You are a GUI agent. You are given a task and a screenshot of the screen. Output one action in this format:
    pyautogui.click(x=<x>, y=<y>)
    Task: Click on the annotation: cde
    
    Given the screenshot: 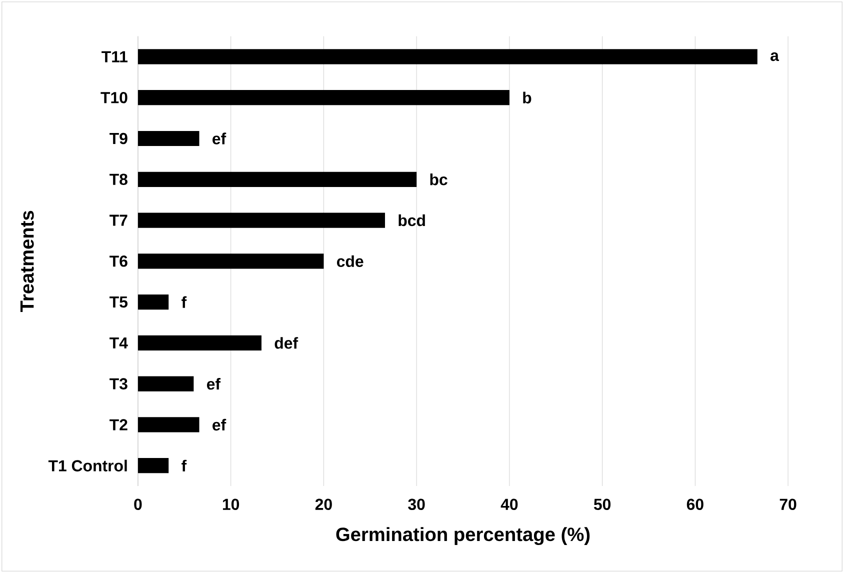 What is the action you would take?
    pyautogui.click(x=350, y=261)
    